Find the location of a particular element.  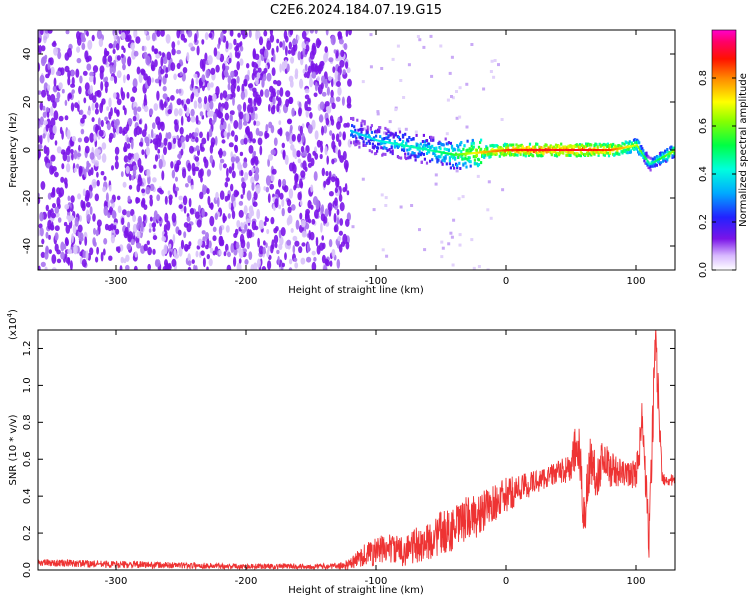

spectrum-y-axis-label: Frequency (Hz) is located at coordinates (13, 150).